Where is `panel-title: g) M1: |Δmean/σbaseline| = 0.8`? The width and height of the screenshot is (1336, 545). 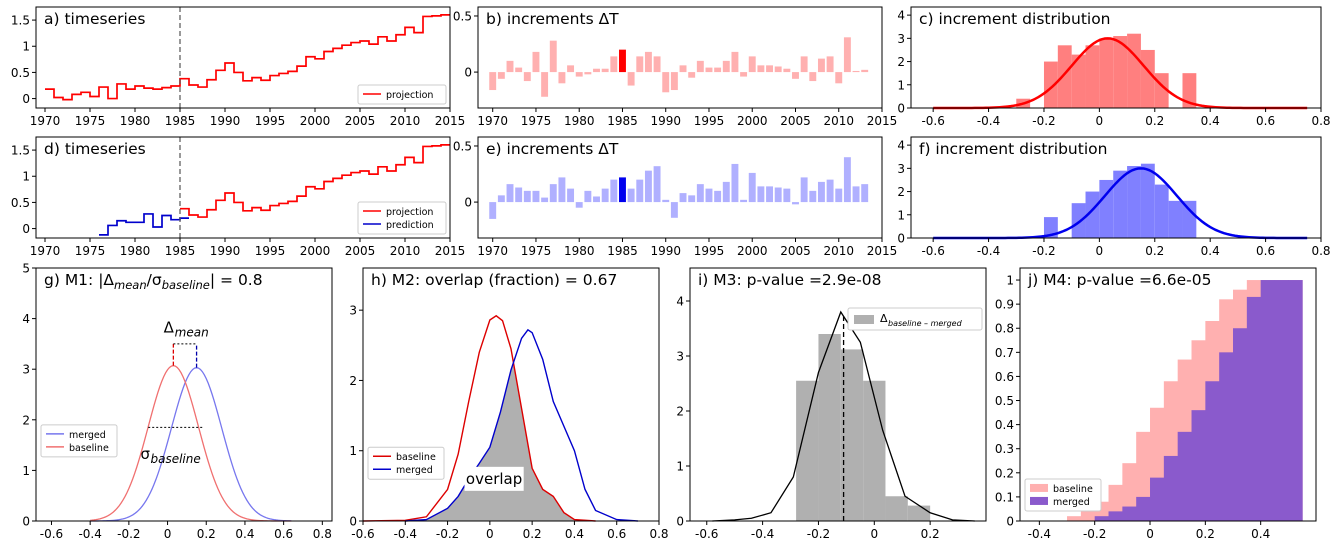 panel-title: g) M1: |Δmean/σbaseline| = 0.8 is located at coordinates (153, 281).